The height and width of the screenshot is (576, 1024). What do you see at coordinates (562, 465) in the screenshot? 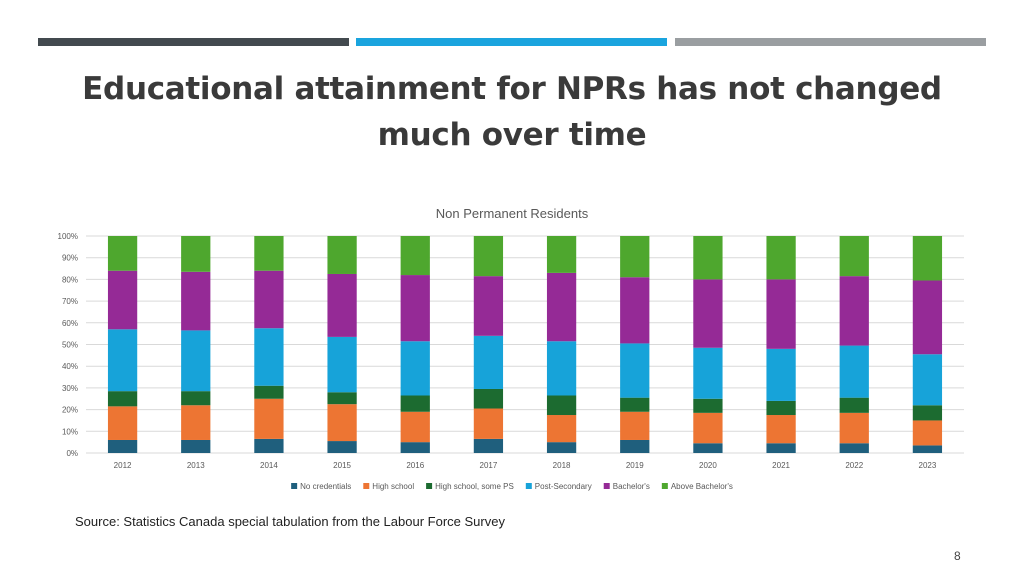
I see `x-tick-label: 2018` at bounding box center [562, 465].